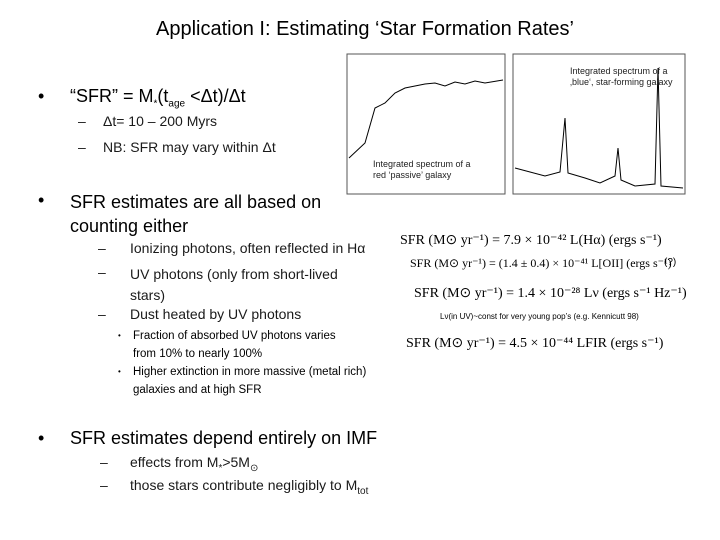 The image size is (720, 540). Describe the element at coordinates (189, 147) in the screenshot. I see `sub-bullet: NB: SFR may vary within Δt` at that location.